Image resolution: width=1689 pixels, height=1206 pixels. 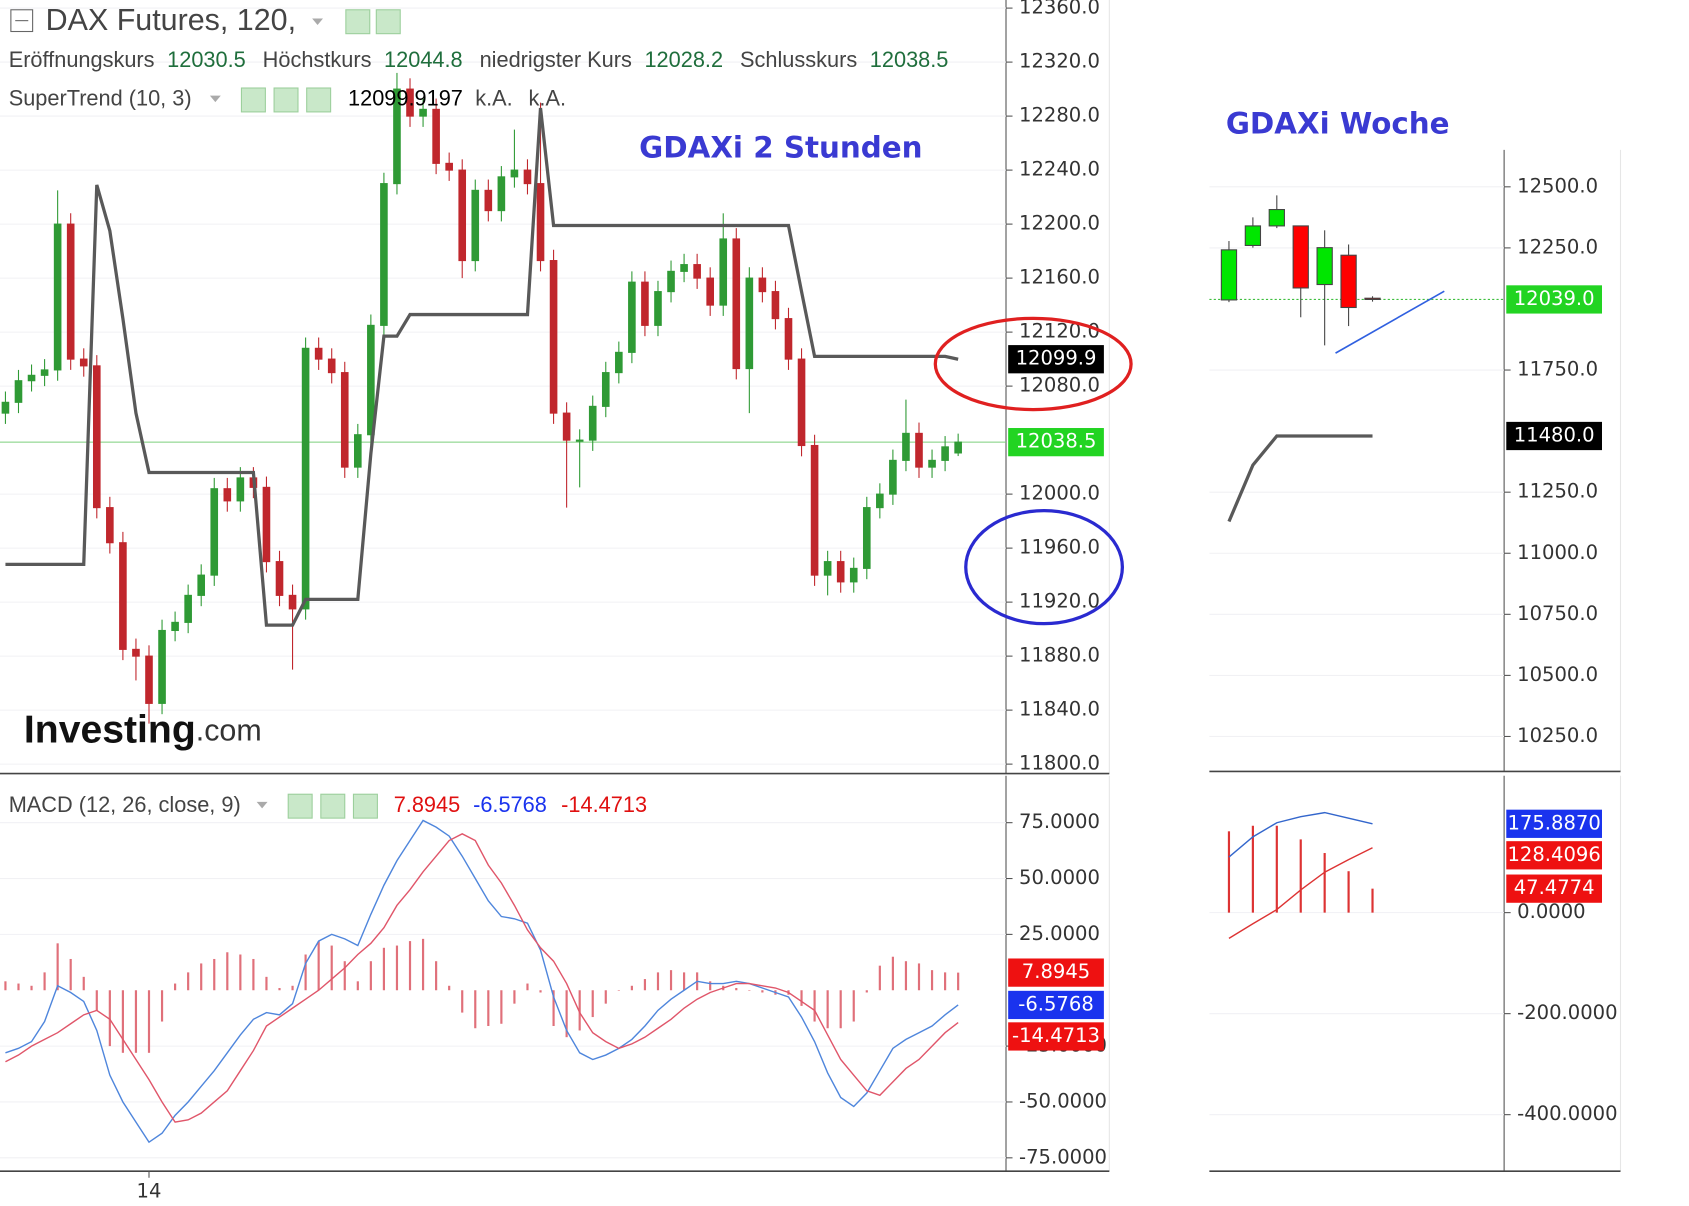 I want to click on ohlc-value: 12038.5, so click(x=909, y=59).